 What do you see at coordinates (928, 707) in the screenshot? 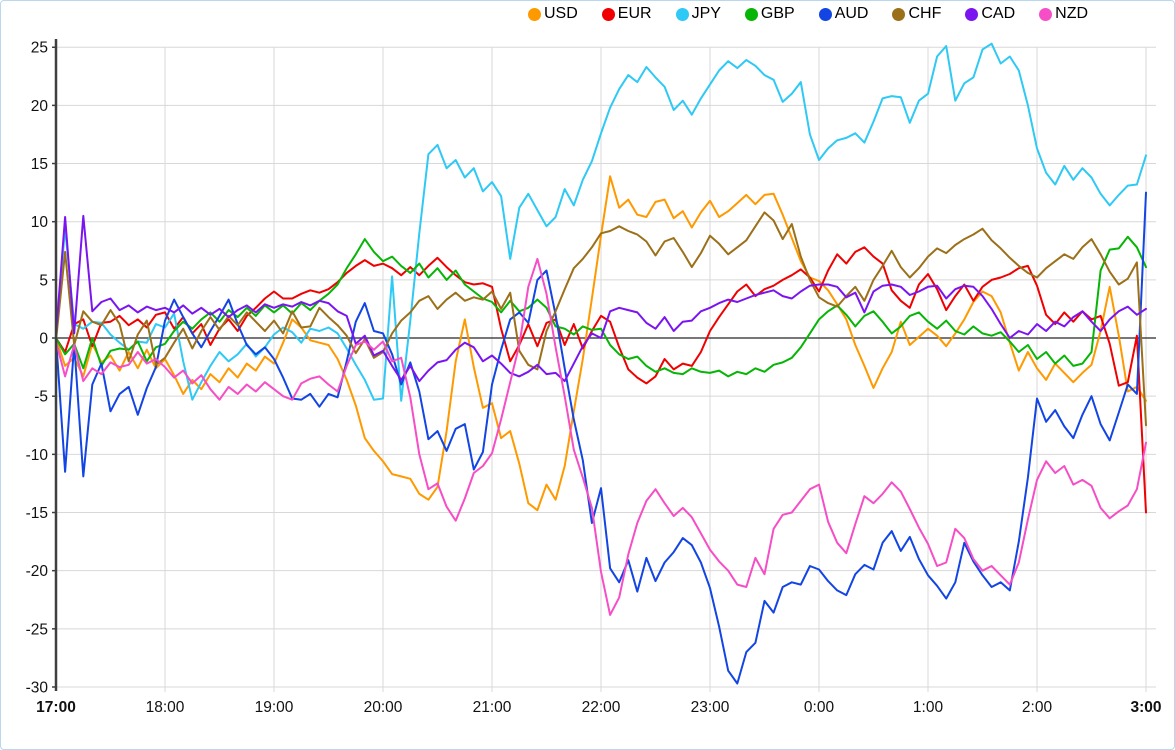
I see `x-tick-label: 1:00` at bounding box center [928, 707].